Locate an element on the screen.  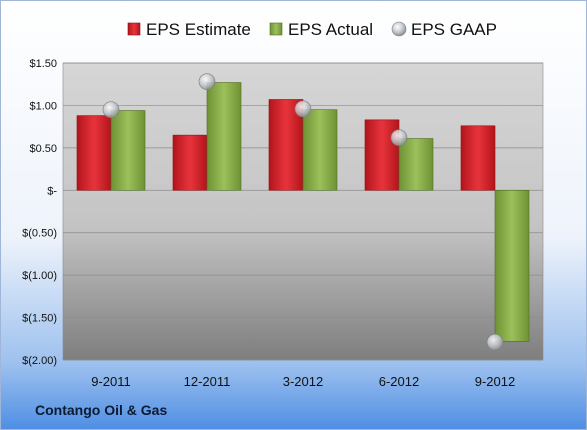
x-tick-label: 3-2012 is located at coordinates (303, 381).